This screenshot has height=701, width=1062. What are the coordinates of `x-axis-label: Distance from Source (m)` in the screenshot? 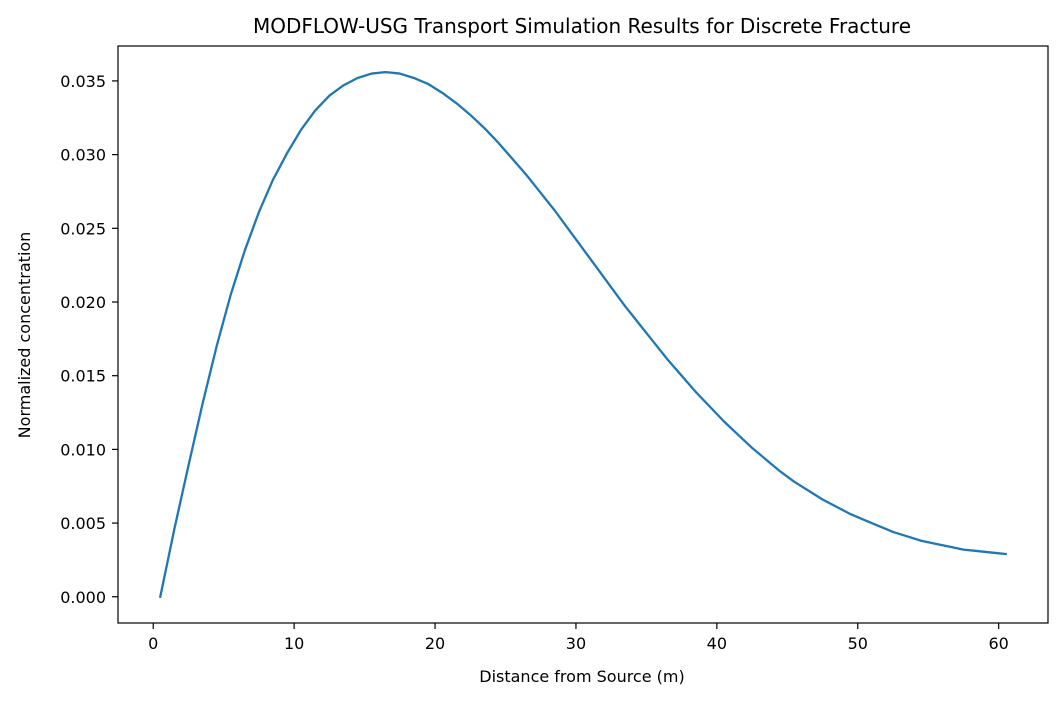 It's located at (581, 676).